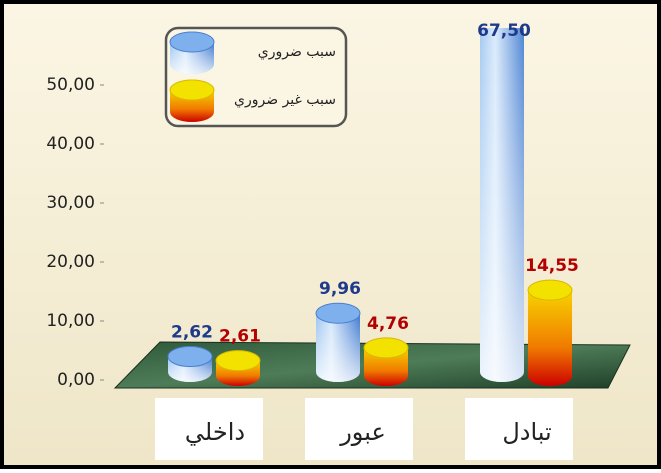 The width and height of the screenshot is (661, 473). Describe the element at coordinates (526, 432) in the screenshot. I see `x-tick-label: تبادل` at that location.